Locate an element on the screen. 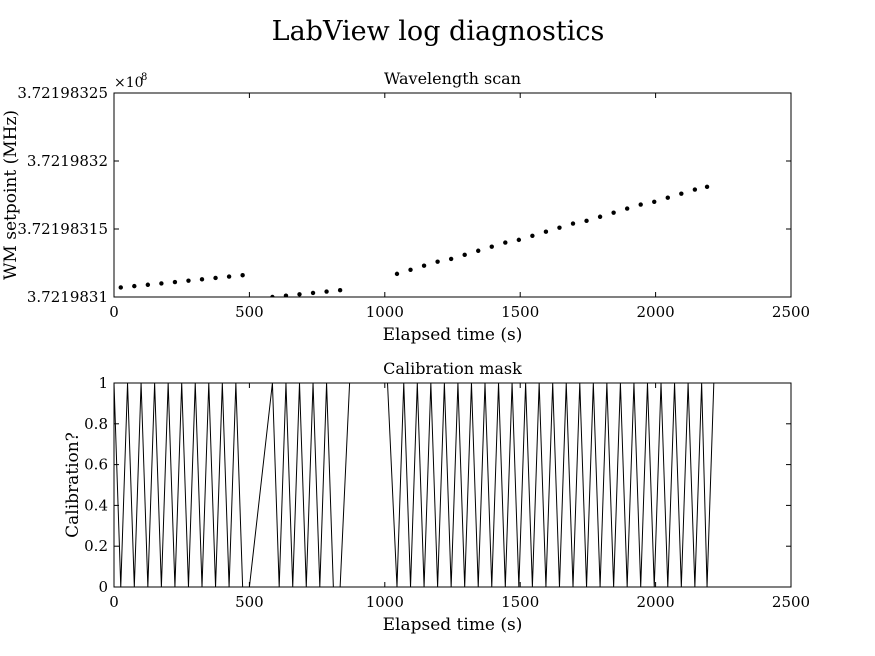 This screenshot has width=875, height=656. axis-offset-text: ×10⁸ is located at coordinates (130, 81).